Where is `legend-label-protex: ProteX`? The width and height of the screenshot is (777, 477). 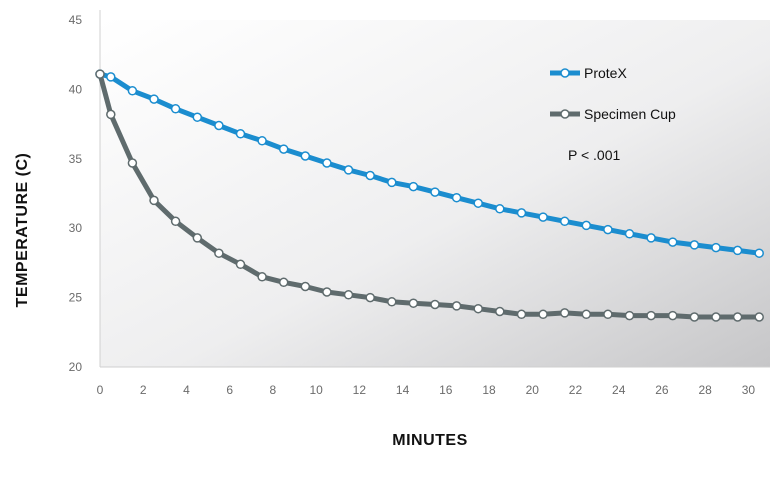
legend-label-protex: ProteX is located at coordinates (605, 73).